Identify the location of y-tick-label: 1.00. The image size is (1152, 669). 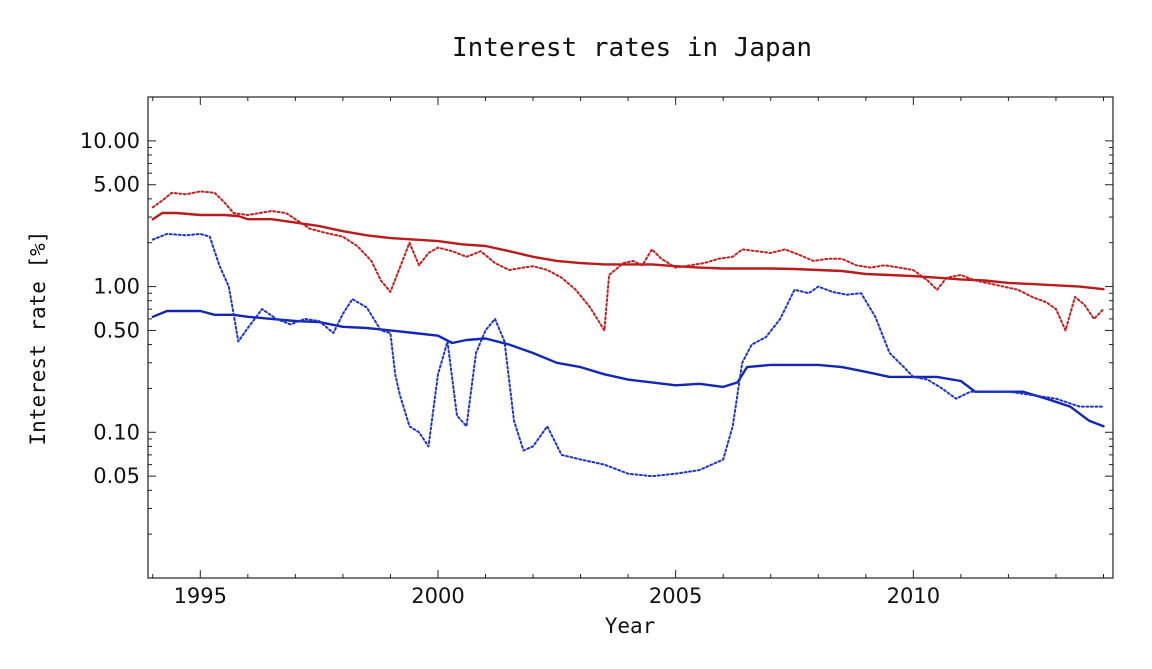
(116, 287).